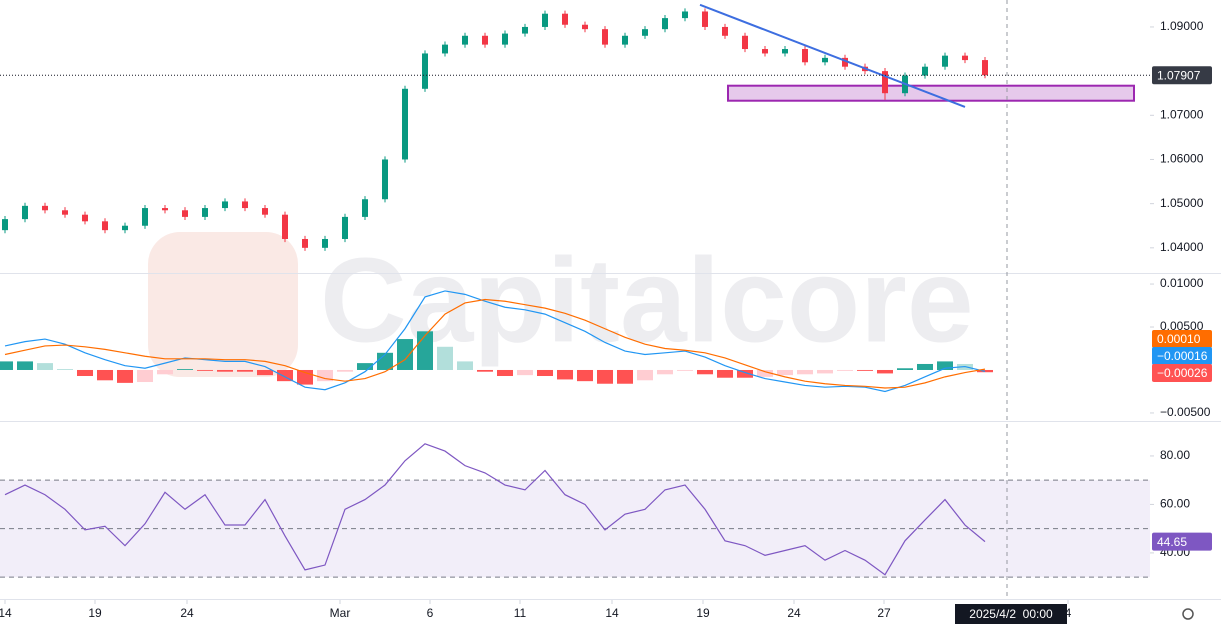  I want to click on y-tick-label: 1.06000, so click(1182, 159).